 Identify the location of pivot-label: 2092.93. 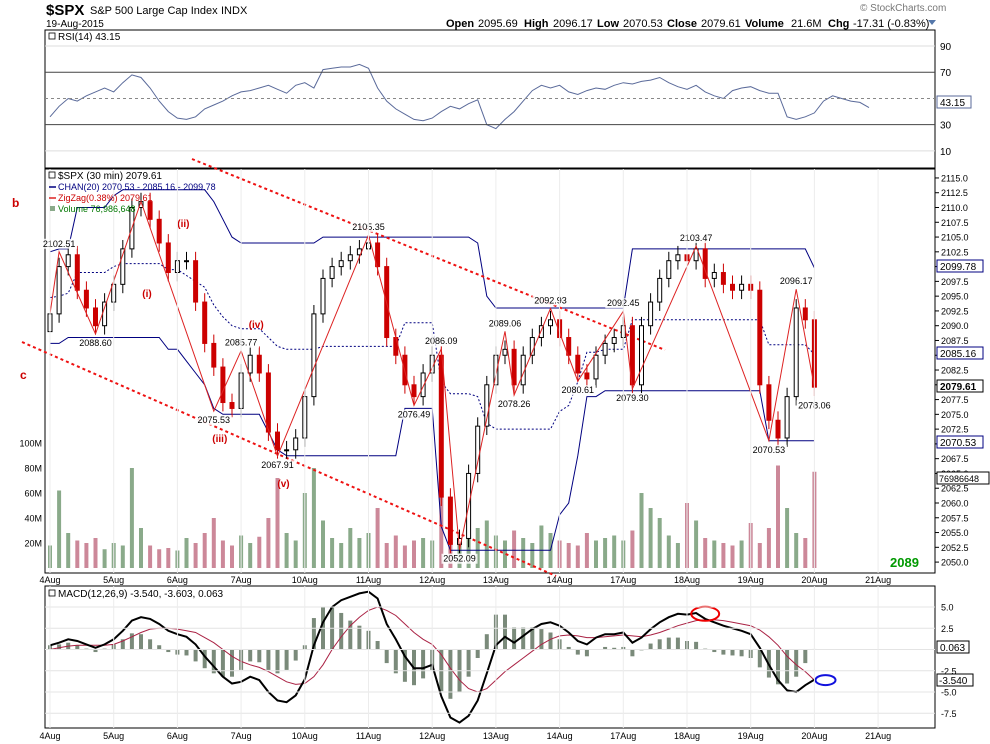
(550, 300).